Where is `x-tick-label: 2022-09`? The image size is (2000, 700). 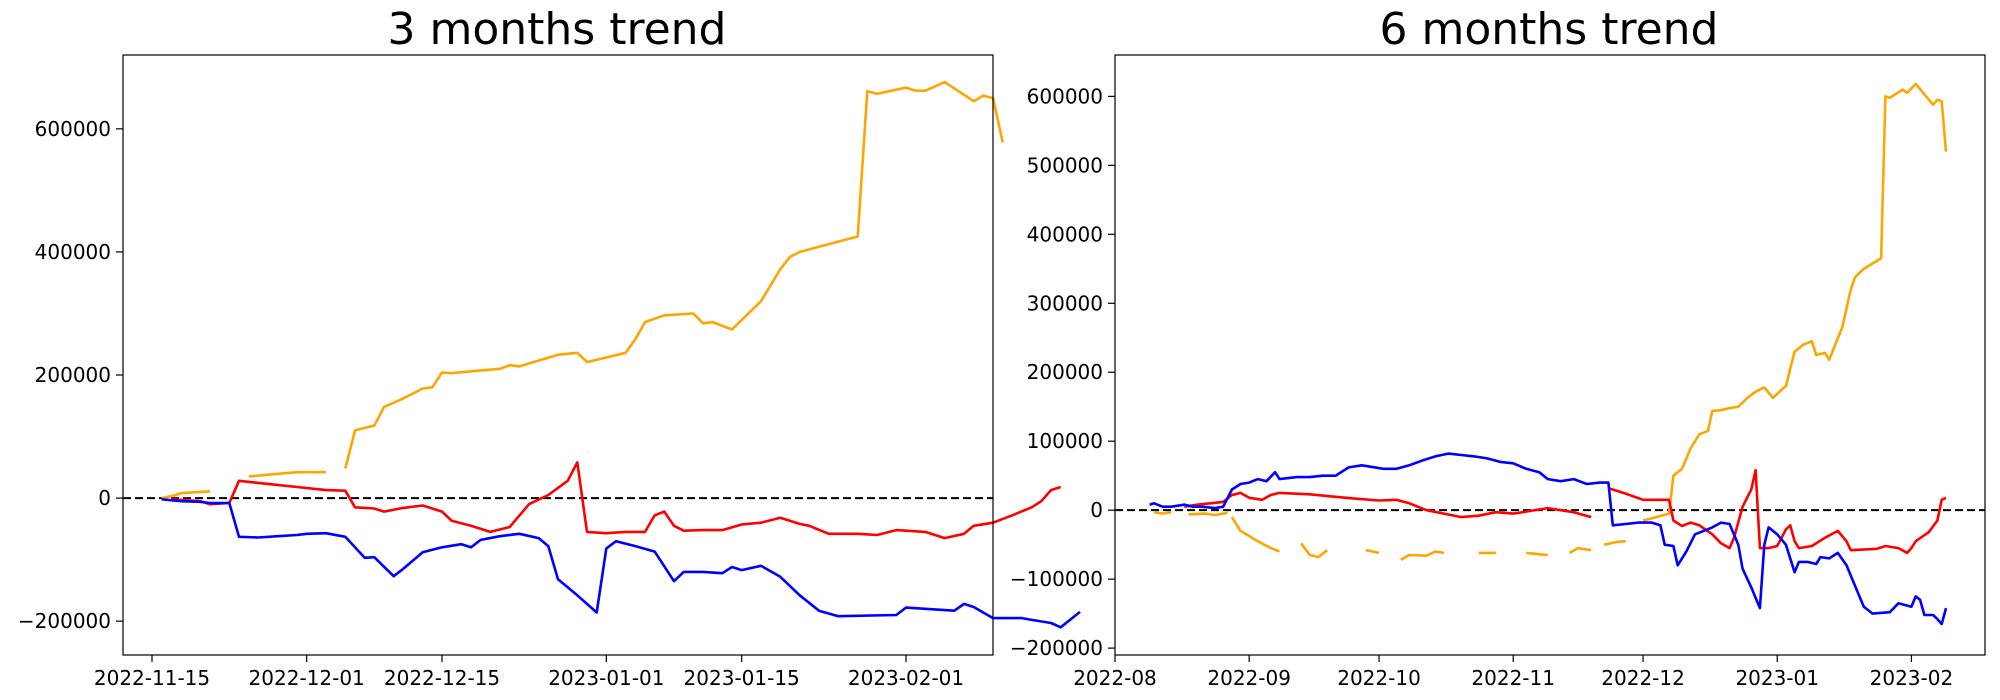
x-tick-label: 2022-09 is located at coordinates (1249, 678).